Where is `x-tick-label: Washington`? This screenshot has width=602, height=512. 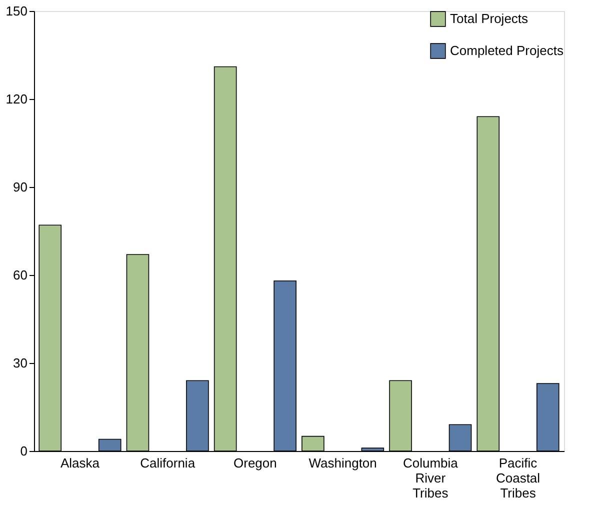
x-tick-label: Washington is located at coordinates (342, 463).